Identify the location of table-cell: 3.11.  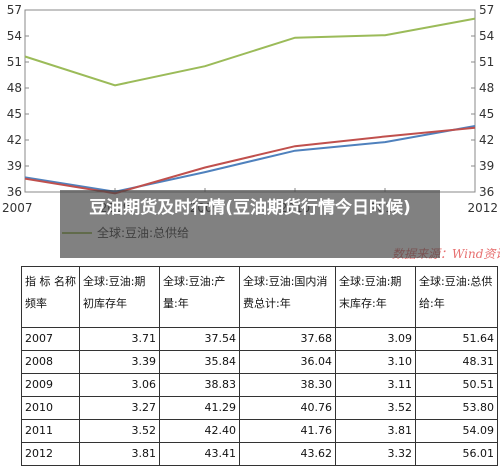
(375, 385).